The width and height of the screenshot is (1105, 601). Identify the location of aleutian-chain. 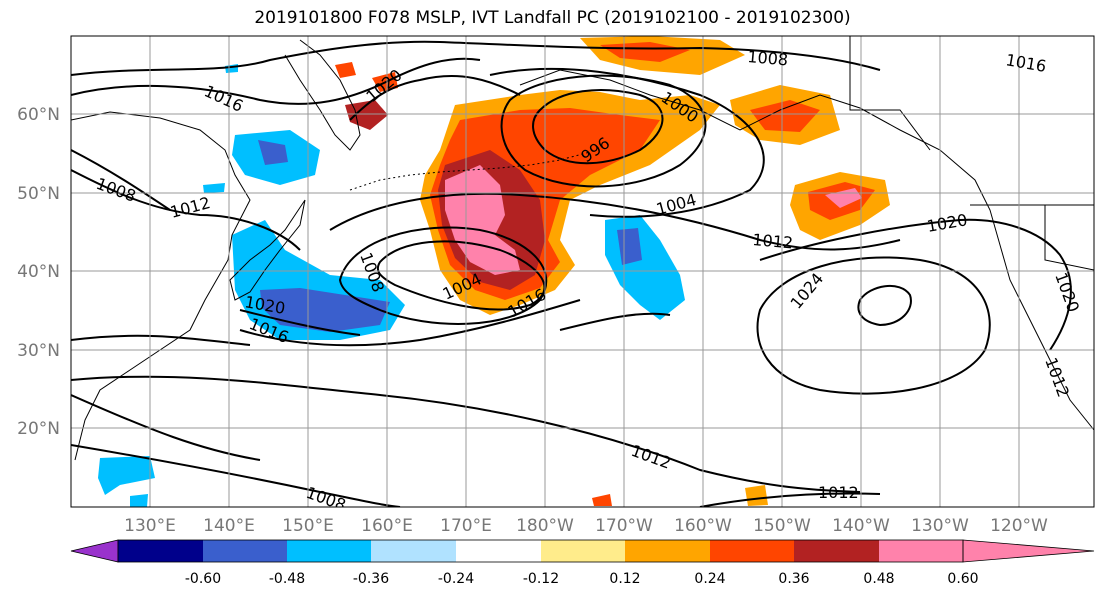
(470, 171).